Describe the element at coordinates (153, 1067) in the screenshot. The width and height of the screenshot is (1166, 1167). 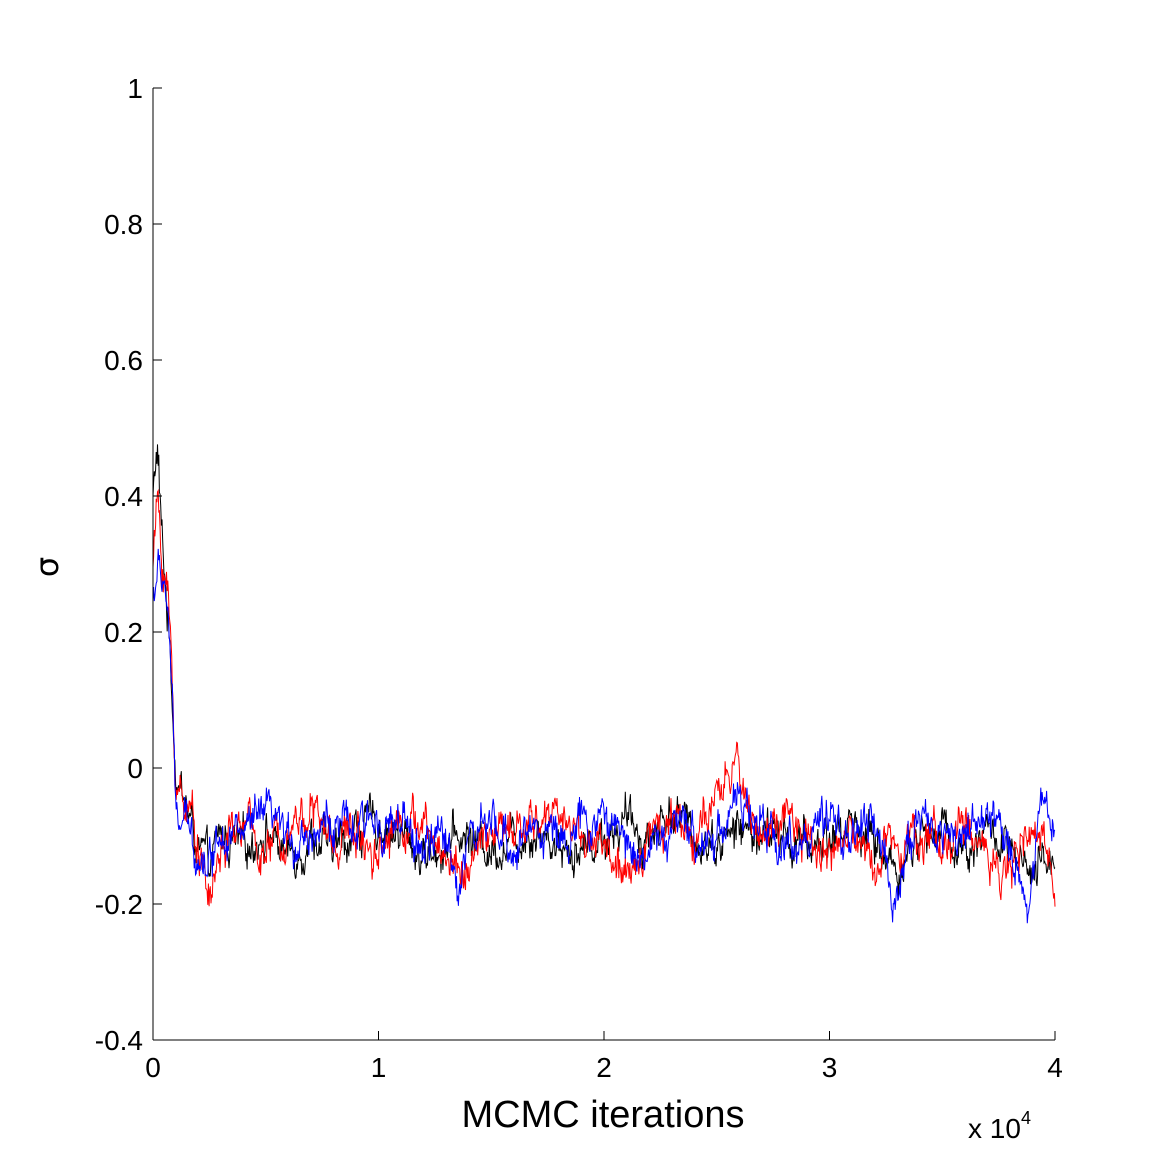
I see `x-tick-label-0: 0` at that location.